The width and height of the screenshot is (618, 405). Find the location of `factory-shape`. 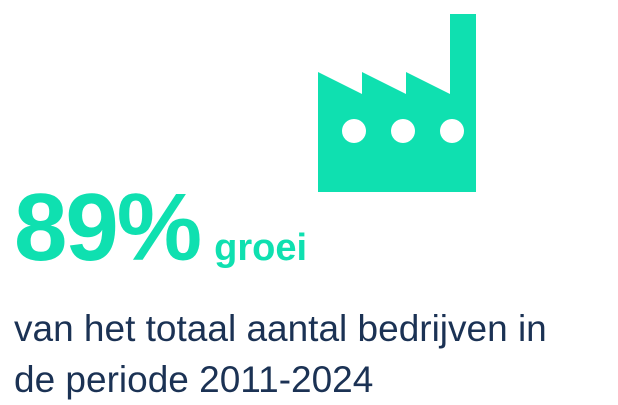

factory-shape is located at coordinates (397, 103).